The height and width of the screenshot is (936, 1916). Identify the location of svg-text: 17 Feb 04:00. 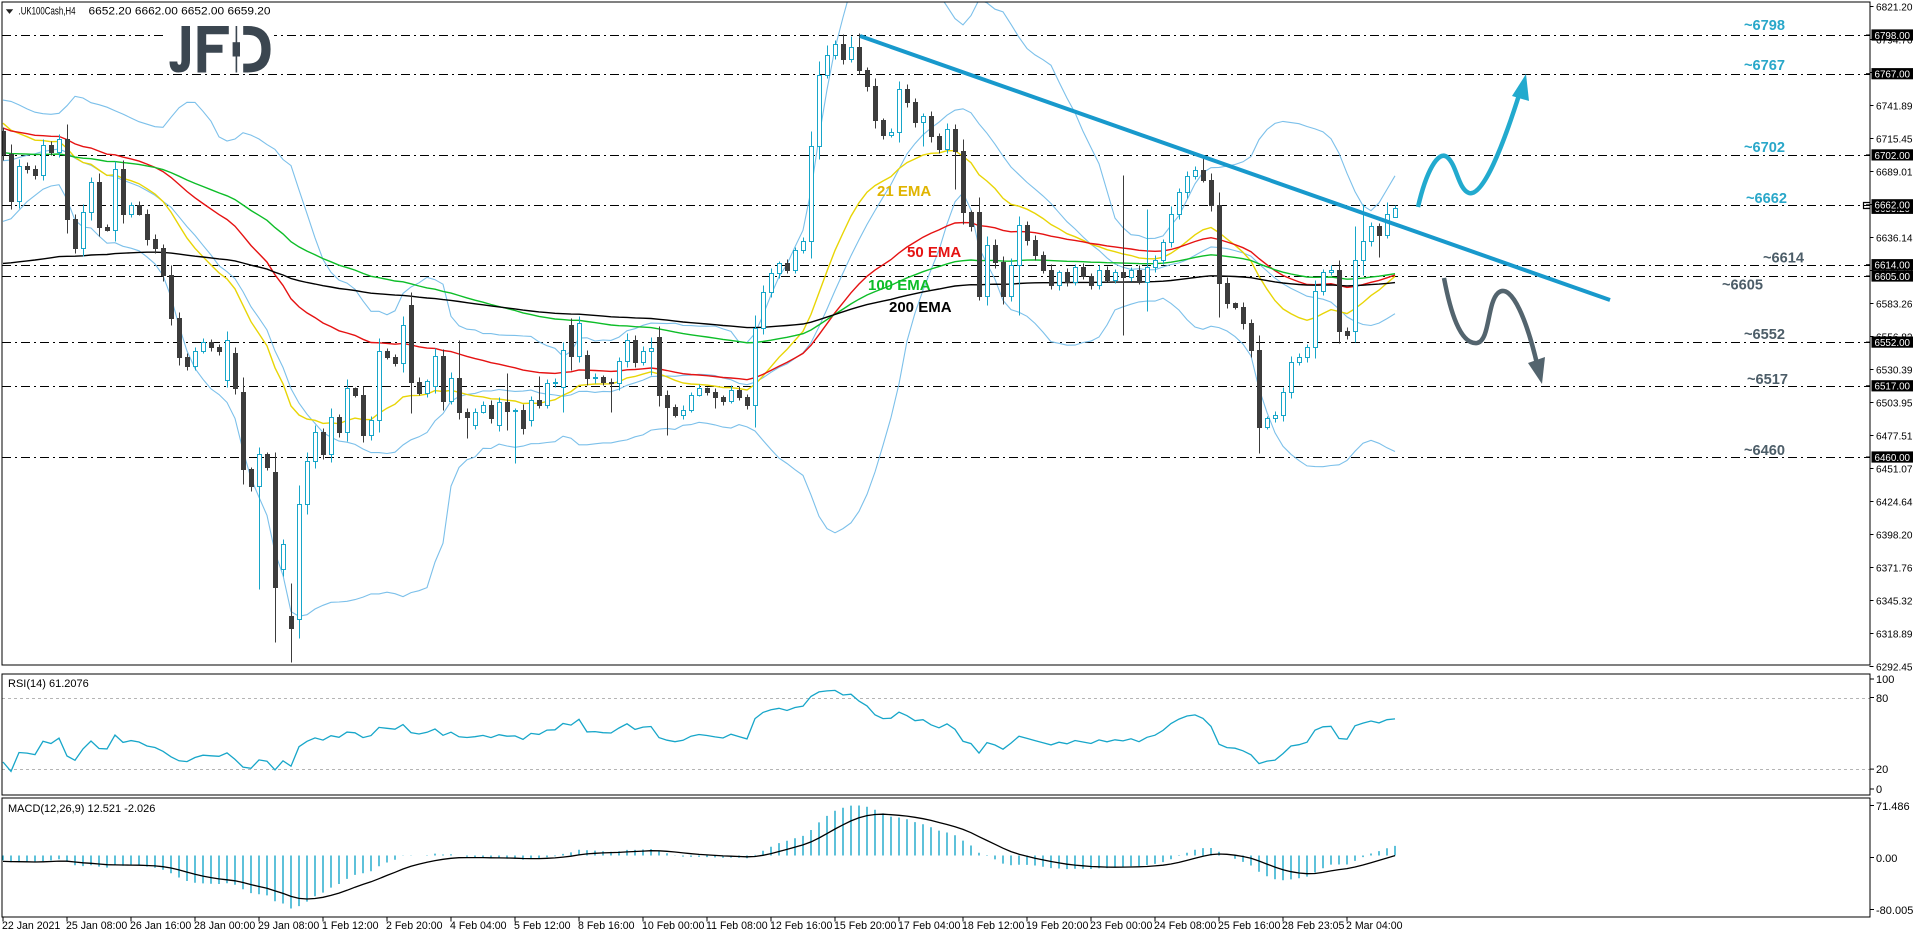
(929, 926).